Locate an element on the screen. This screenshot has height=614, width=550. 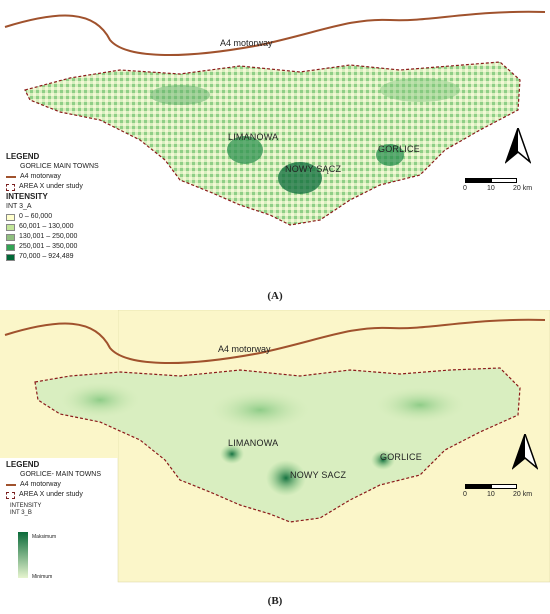
town-label-nowy-sacz: NOWY SACZ is located at coordinates (318, 475).